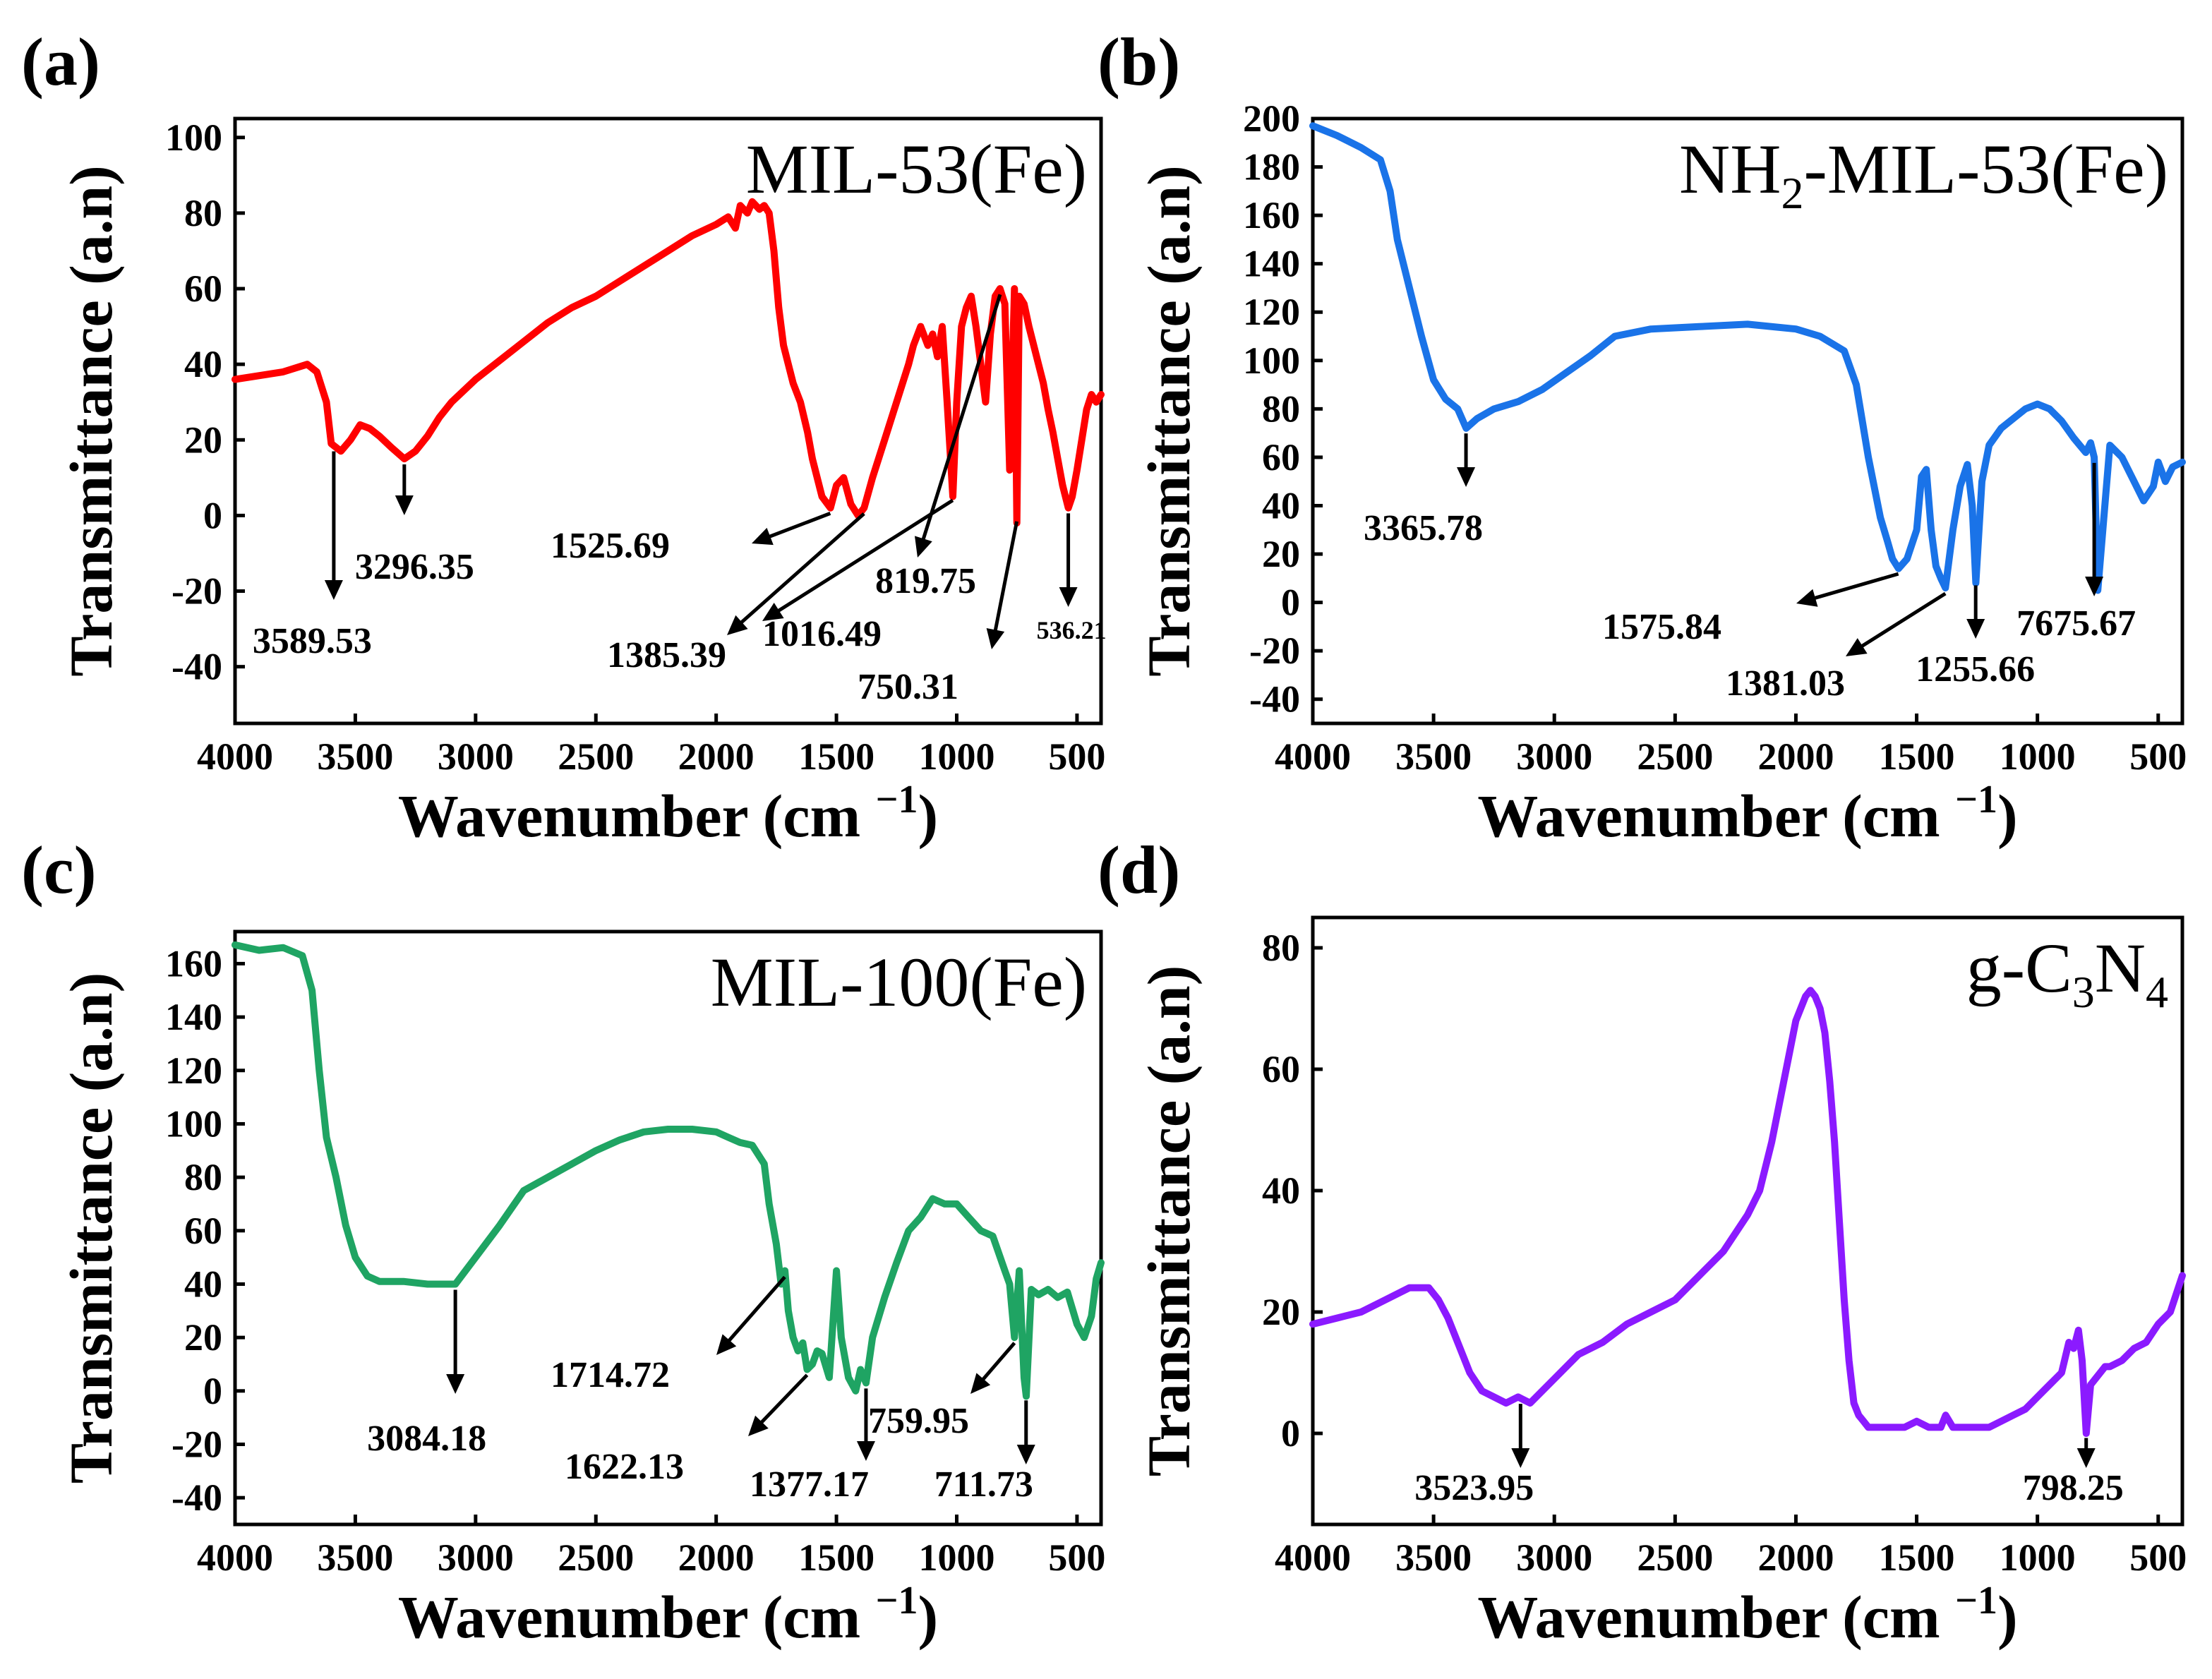 This screenshot has height=1679, width=2212. Describe the element at coordinates (1975, 669) in the screenshot. I see `peak-annotation-label: 1255.66` at that location.